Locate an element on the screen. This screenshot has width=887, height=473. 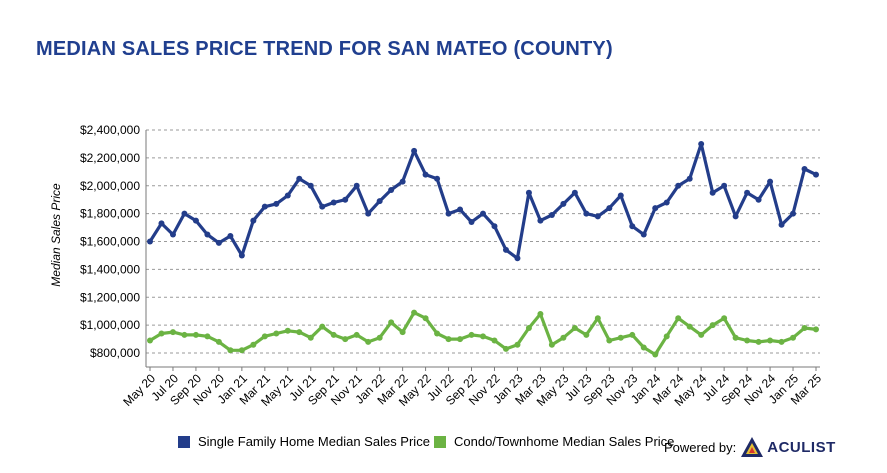
legend-item-condo: Condo/Townhome Median Sales Price is located at coordinates (554, 441).